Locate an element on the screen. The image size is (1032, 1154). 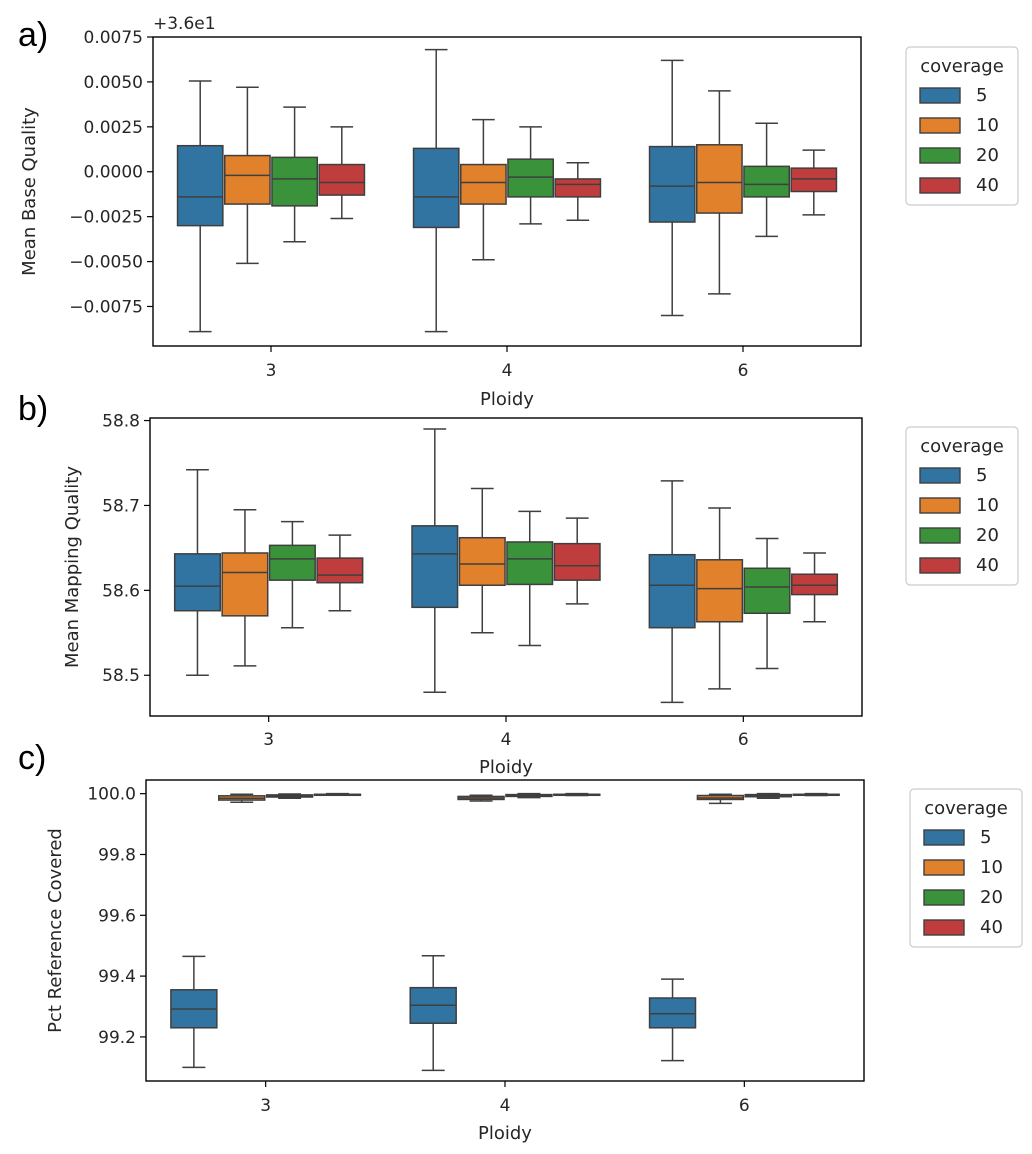
y-tick-label: −0.0075 is located at coordinates (106, 307).